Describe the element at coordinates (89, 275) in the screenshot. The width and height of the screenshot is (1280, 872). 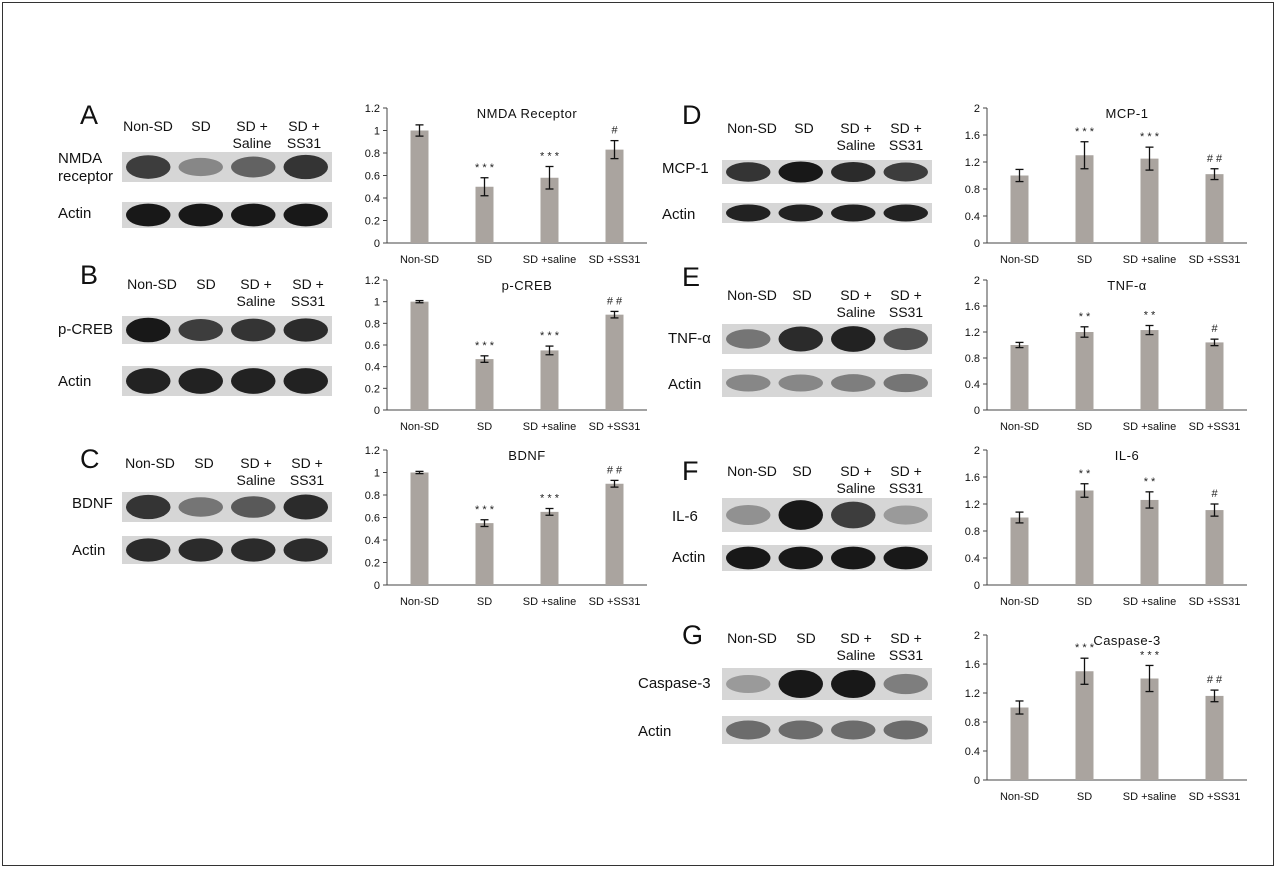
I see `panel-letter-b: B` at that location.